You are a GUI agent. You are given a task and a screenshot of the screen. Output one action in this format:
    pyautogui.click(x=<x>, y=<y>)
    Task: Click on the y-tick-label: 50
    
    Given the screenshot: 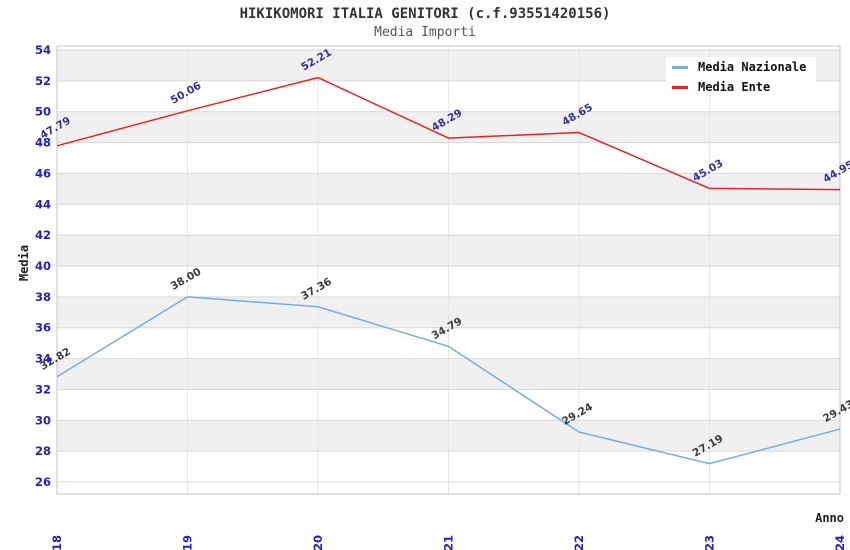 What is the action you would take?
    pyautogui.click(x=43, y=112)
    